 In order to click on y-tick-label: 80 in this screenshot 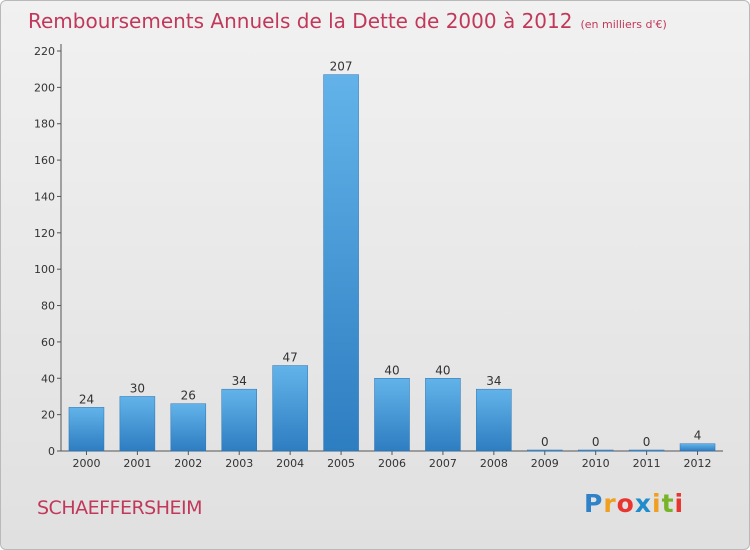, I will do `click(48, 306)`.